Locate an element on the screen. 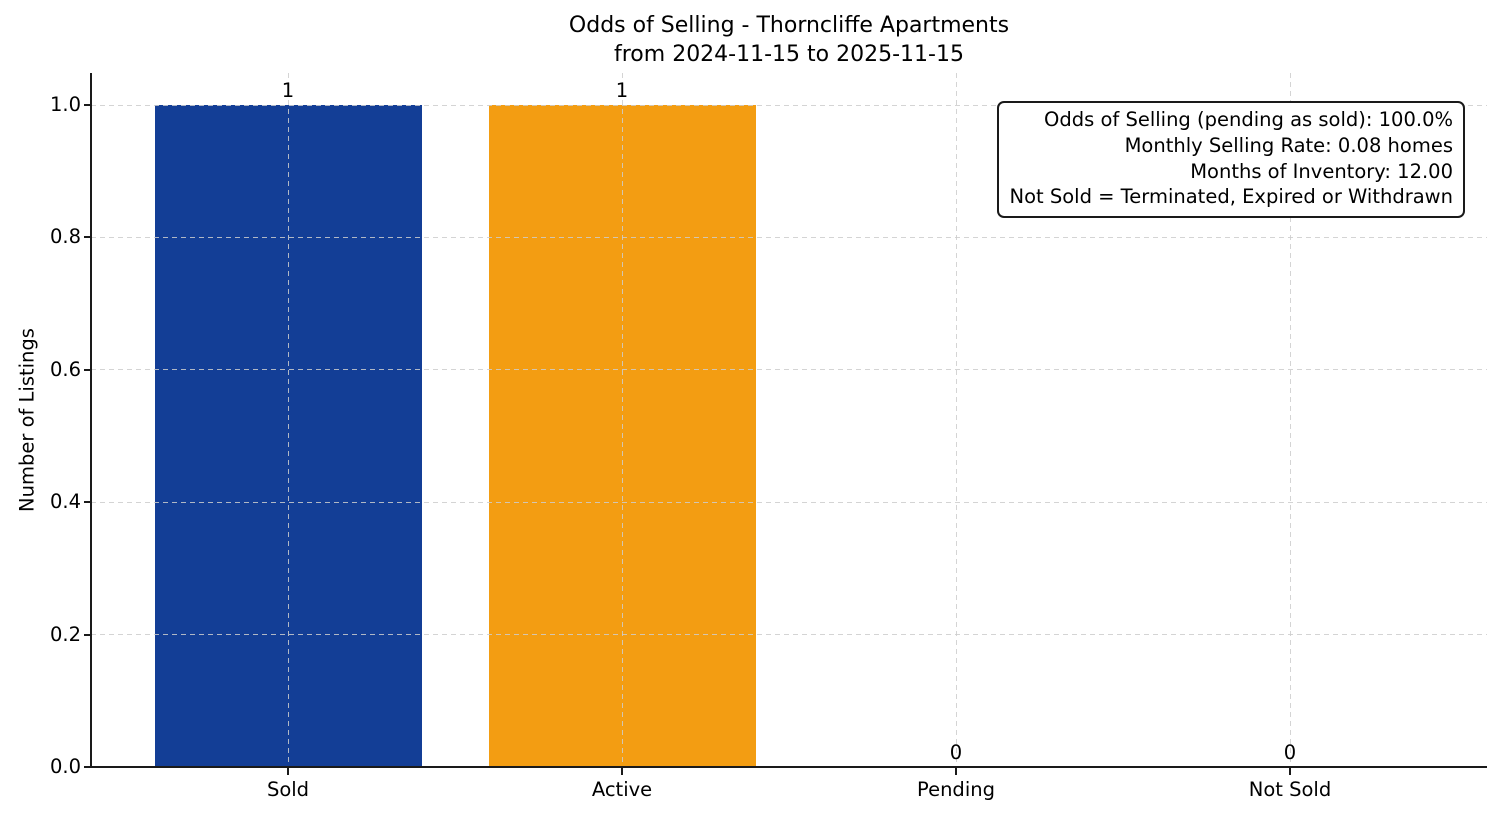 The image size is (1501, 816). chart-title-line2: from 2024-11-15 to 2025-11-15 is located at coordinates (789, 54).